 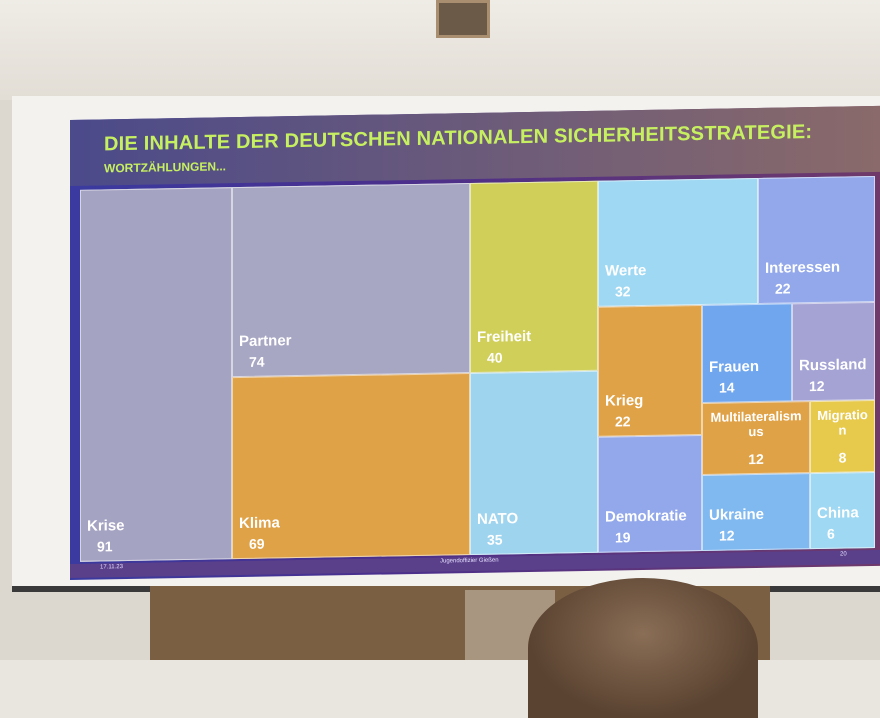 I want to click on treemap-tile: Interessen 22, so click(x=816, y=239).